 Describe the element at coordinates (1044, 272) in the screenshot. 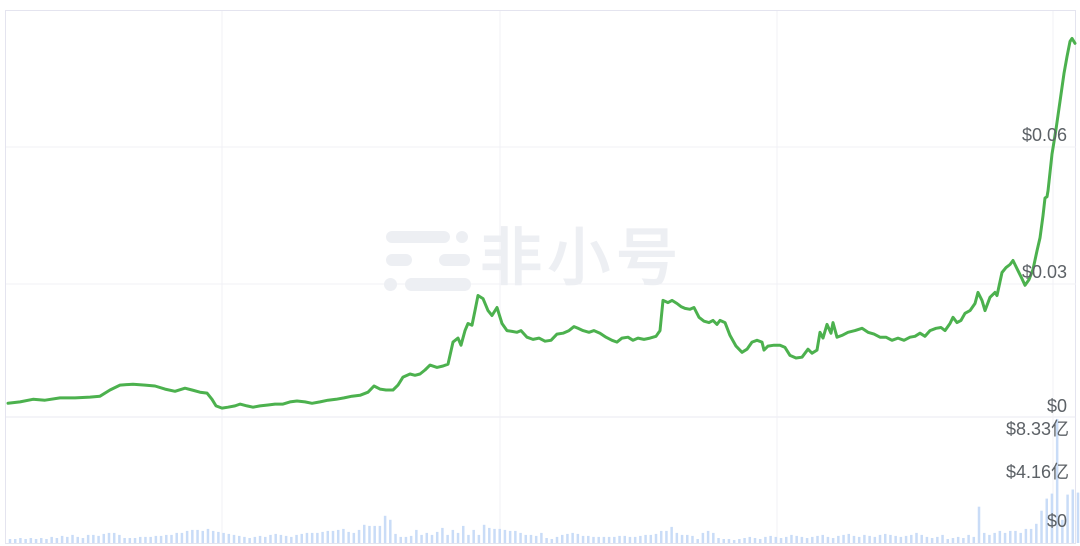

I see `price-tick-003: $0.03` at that location.